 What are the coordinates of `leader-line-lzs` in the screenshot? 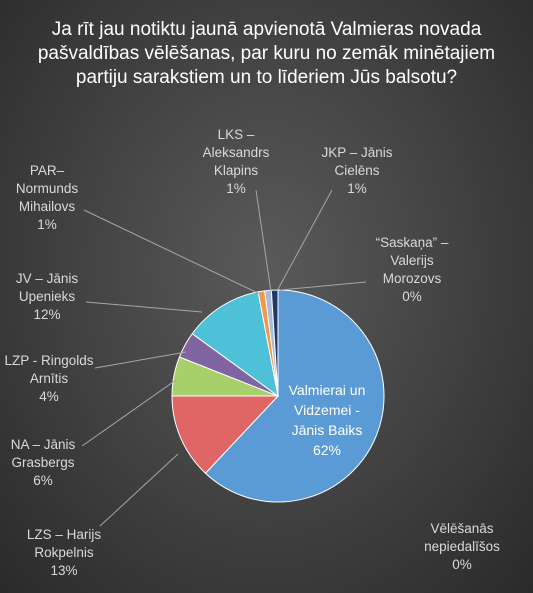 It's located at (139, 490).